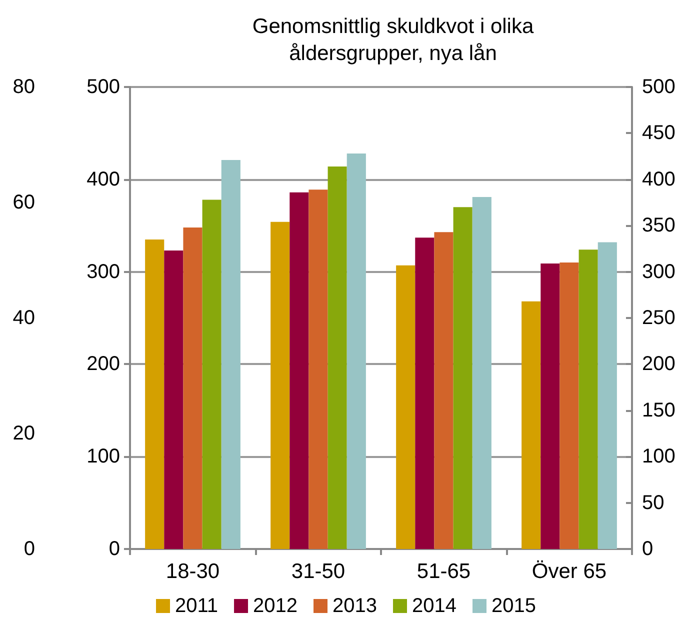  What do you see at coordinates (659, 87) in the screenshot?
I see `y2-tick-label: 500` at bounding box center [659, 87].